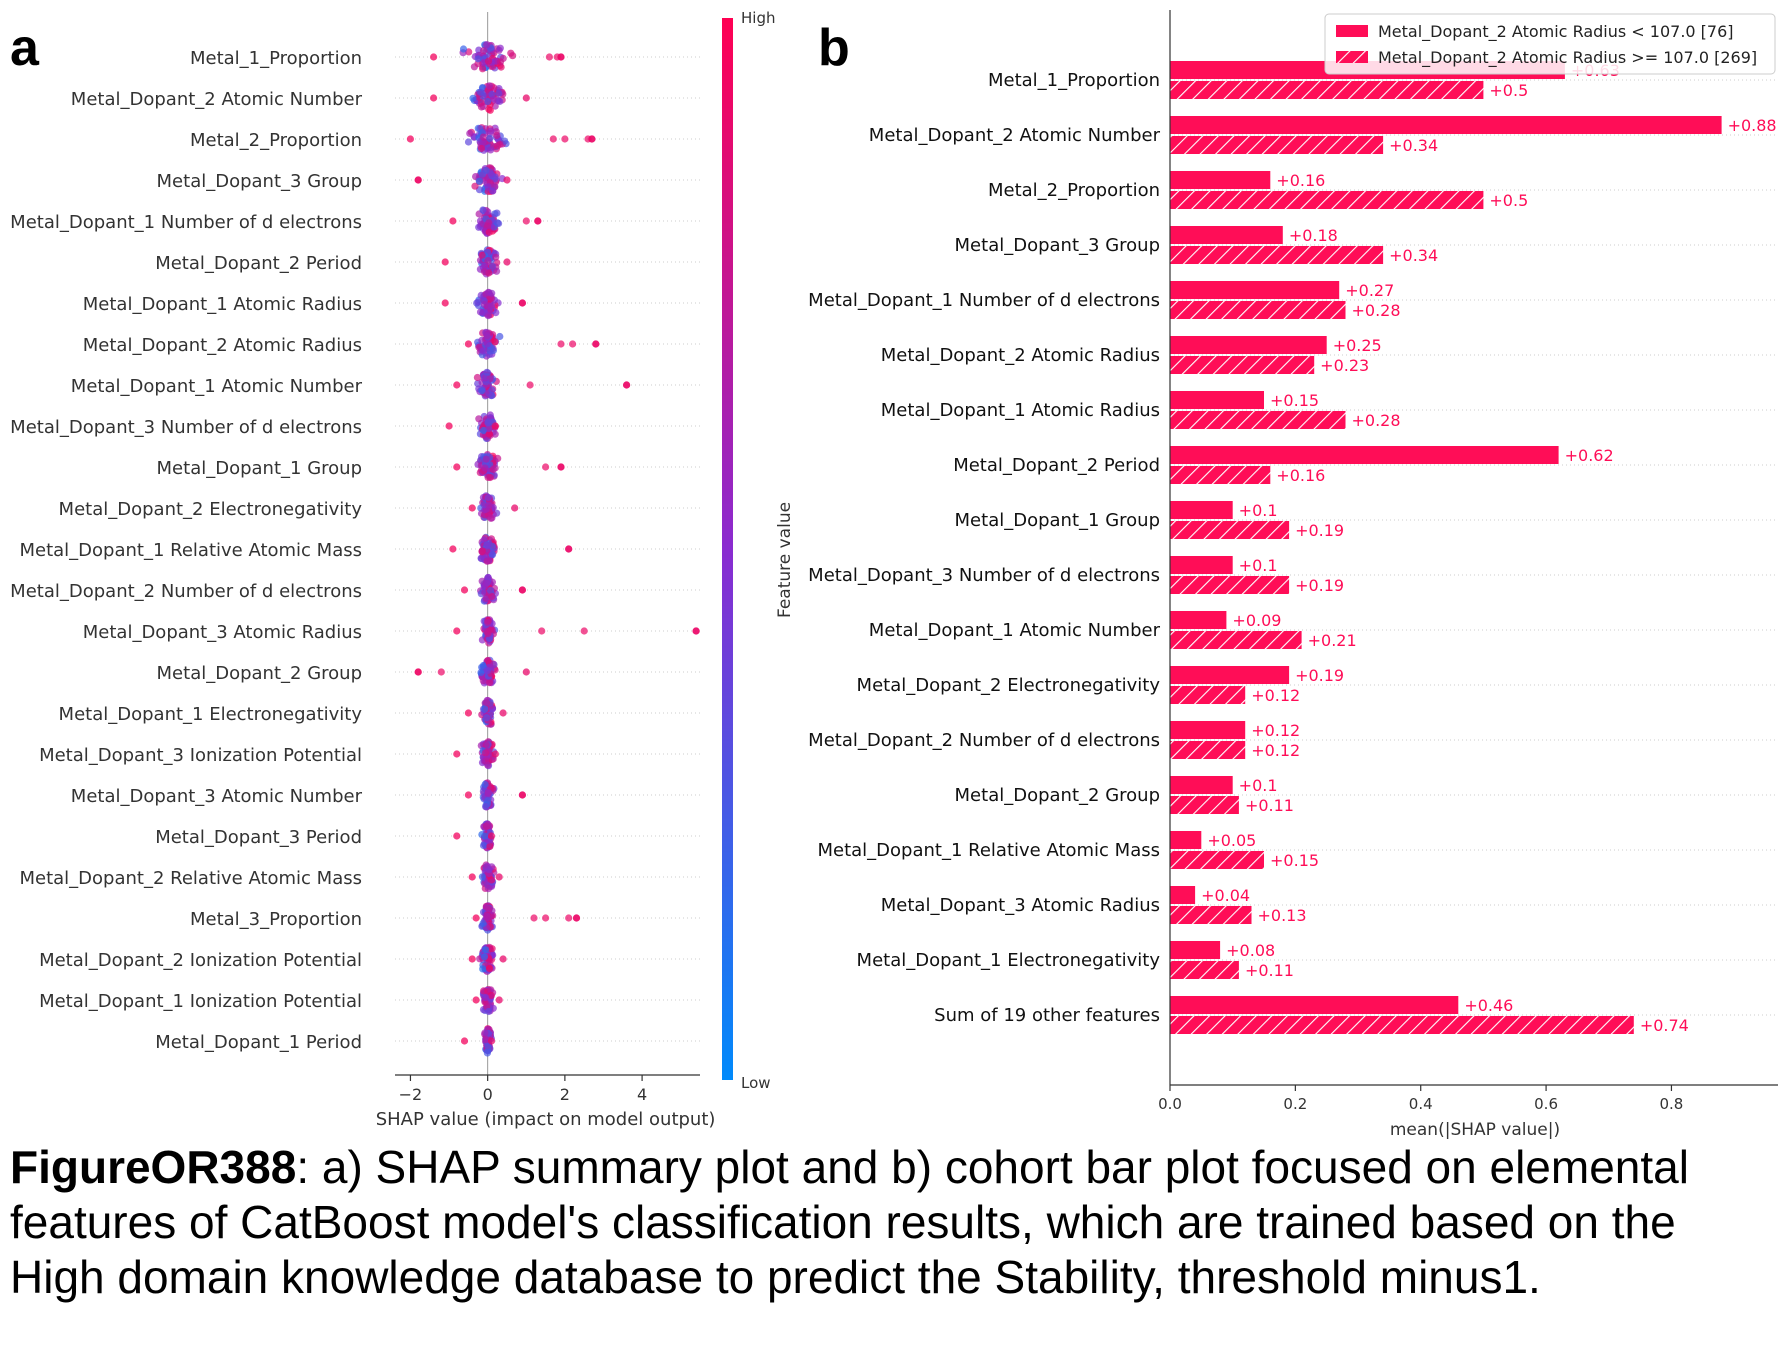 This screenshot has height=1364, width=1785. I want to click on bar-value-label: +0.1, so click(1258, 785).